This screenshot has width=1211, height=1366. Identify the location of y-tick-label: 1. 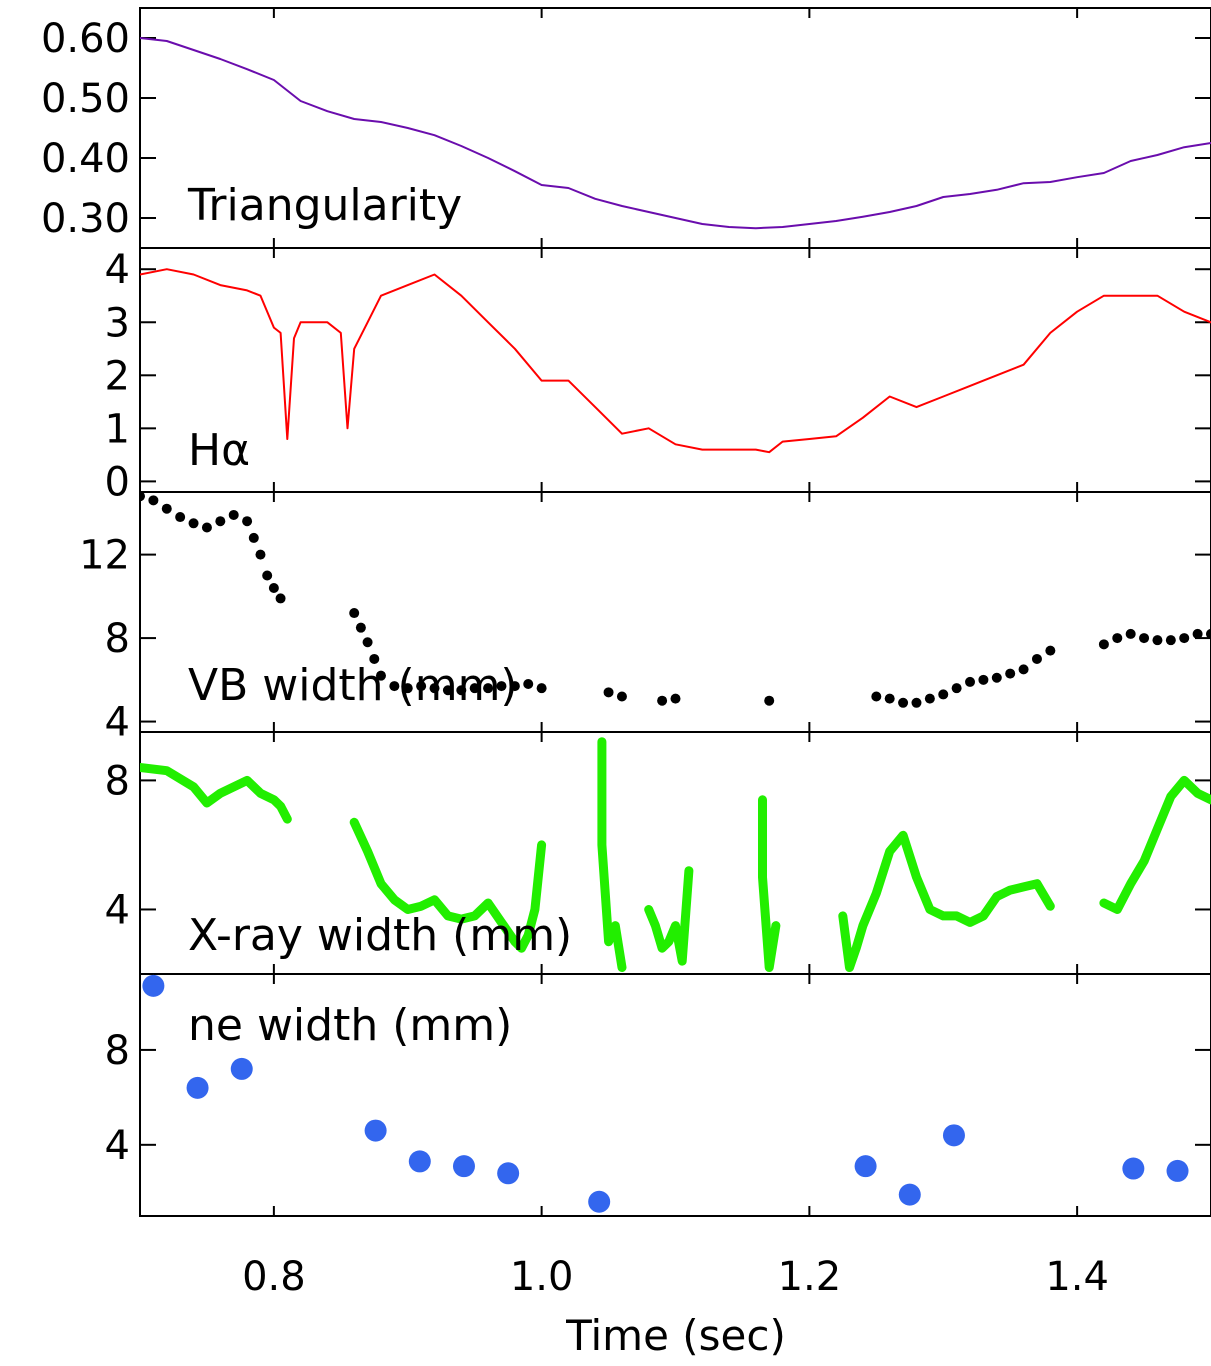
(117, 429).